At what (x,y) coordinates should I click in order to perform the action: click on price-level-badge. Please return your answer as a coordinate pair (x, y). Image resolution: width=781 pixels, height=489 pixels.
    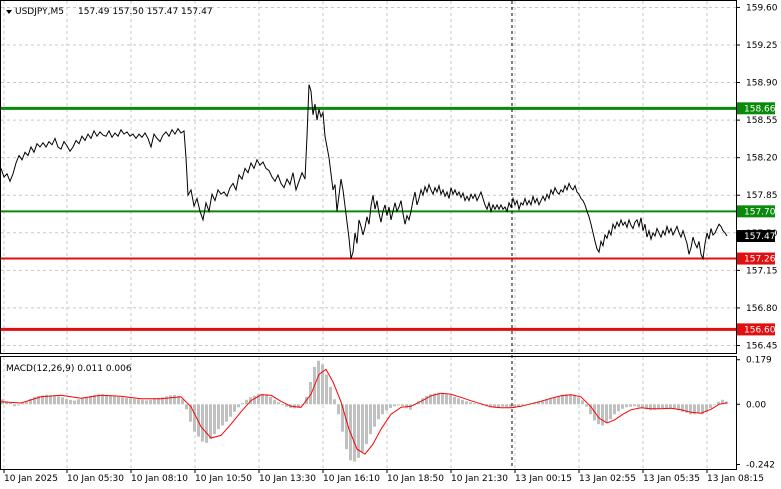
    Looking at the image, I should click on (756, 108).